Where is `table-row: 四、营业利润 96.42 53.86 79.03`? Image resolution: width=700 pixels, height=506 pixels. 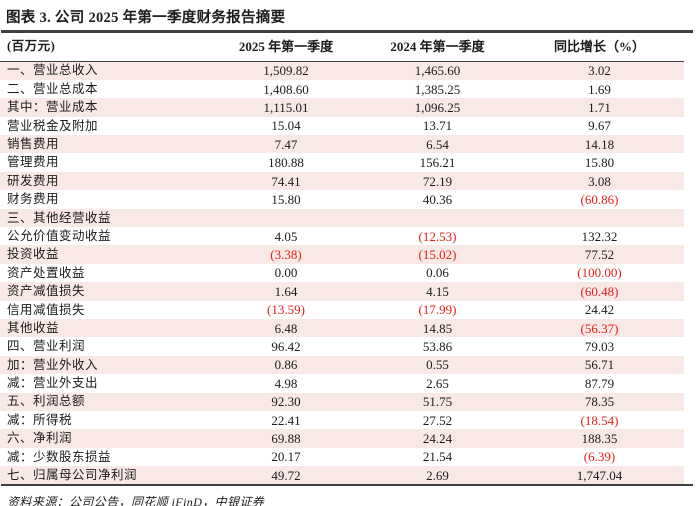 table-row: 四、营业利润 96.42 53.86 79.03 is located at coordinates (342, 346).